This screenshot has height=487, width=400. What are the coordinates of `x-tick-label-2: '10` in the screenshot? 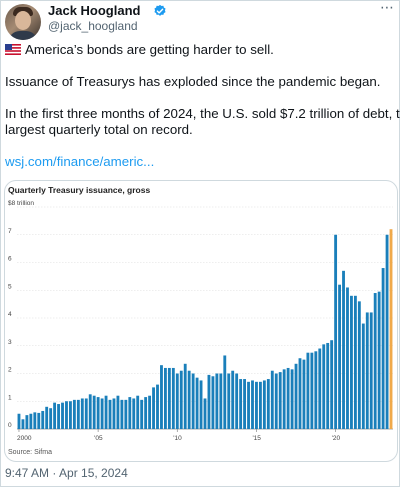 It's located at (177, 438).